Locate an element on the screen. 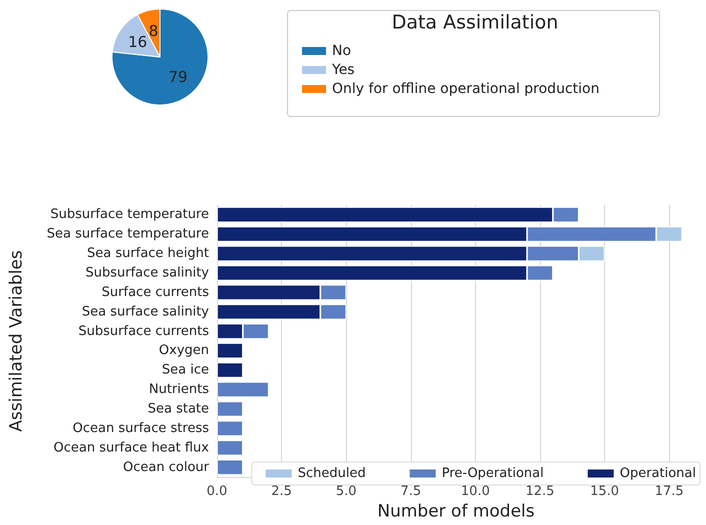  x-axis-title: Number of models is located at coordinates (456, 512).